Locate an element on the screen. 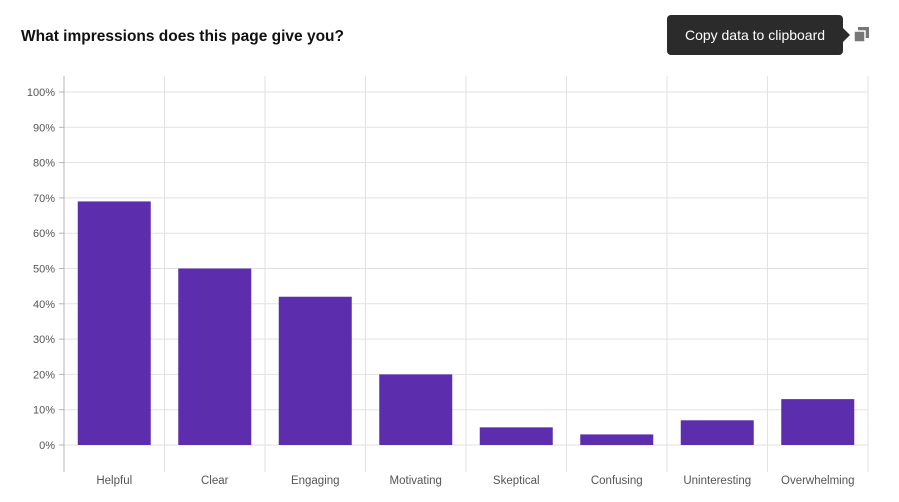  bar-confusing is located at coordinates (617, 439).